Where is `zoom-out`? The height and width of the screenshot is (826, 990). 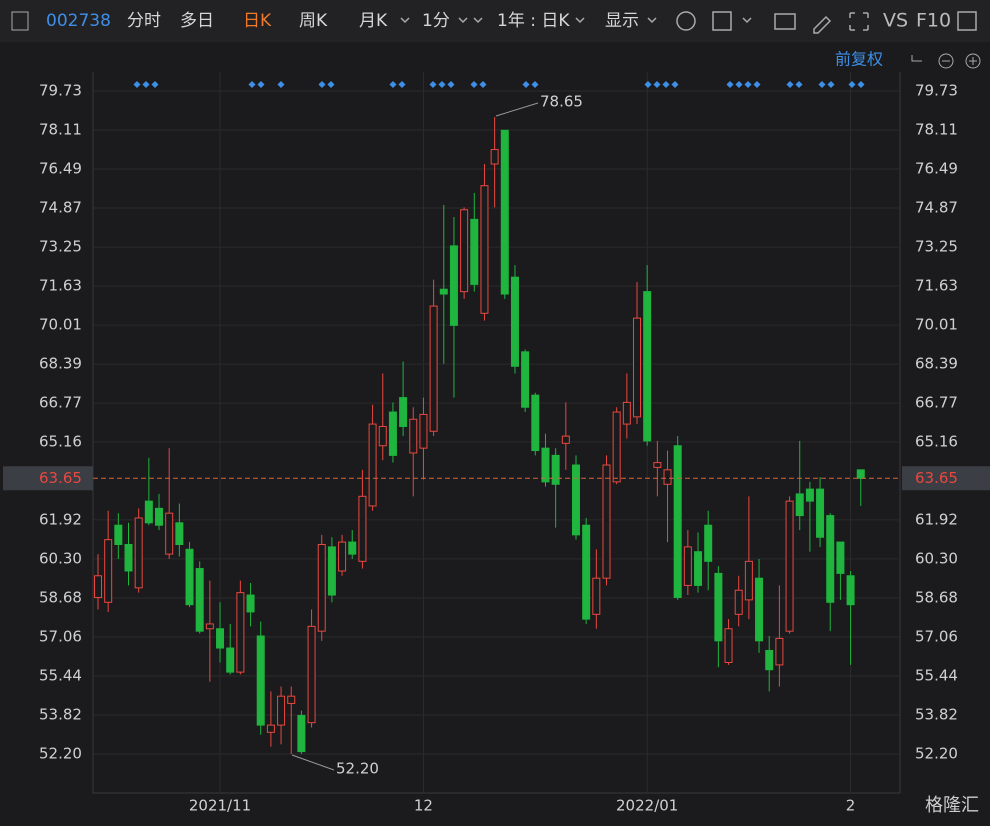 zoom-out is located at coordinates (946, 61).